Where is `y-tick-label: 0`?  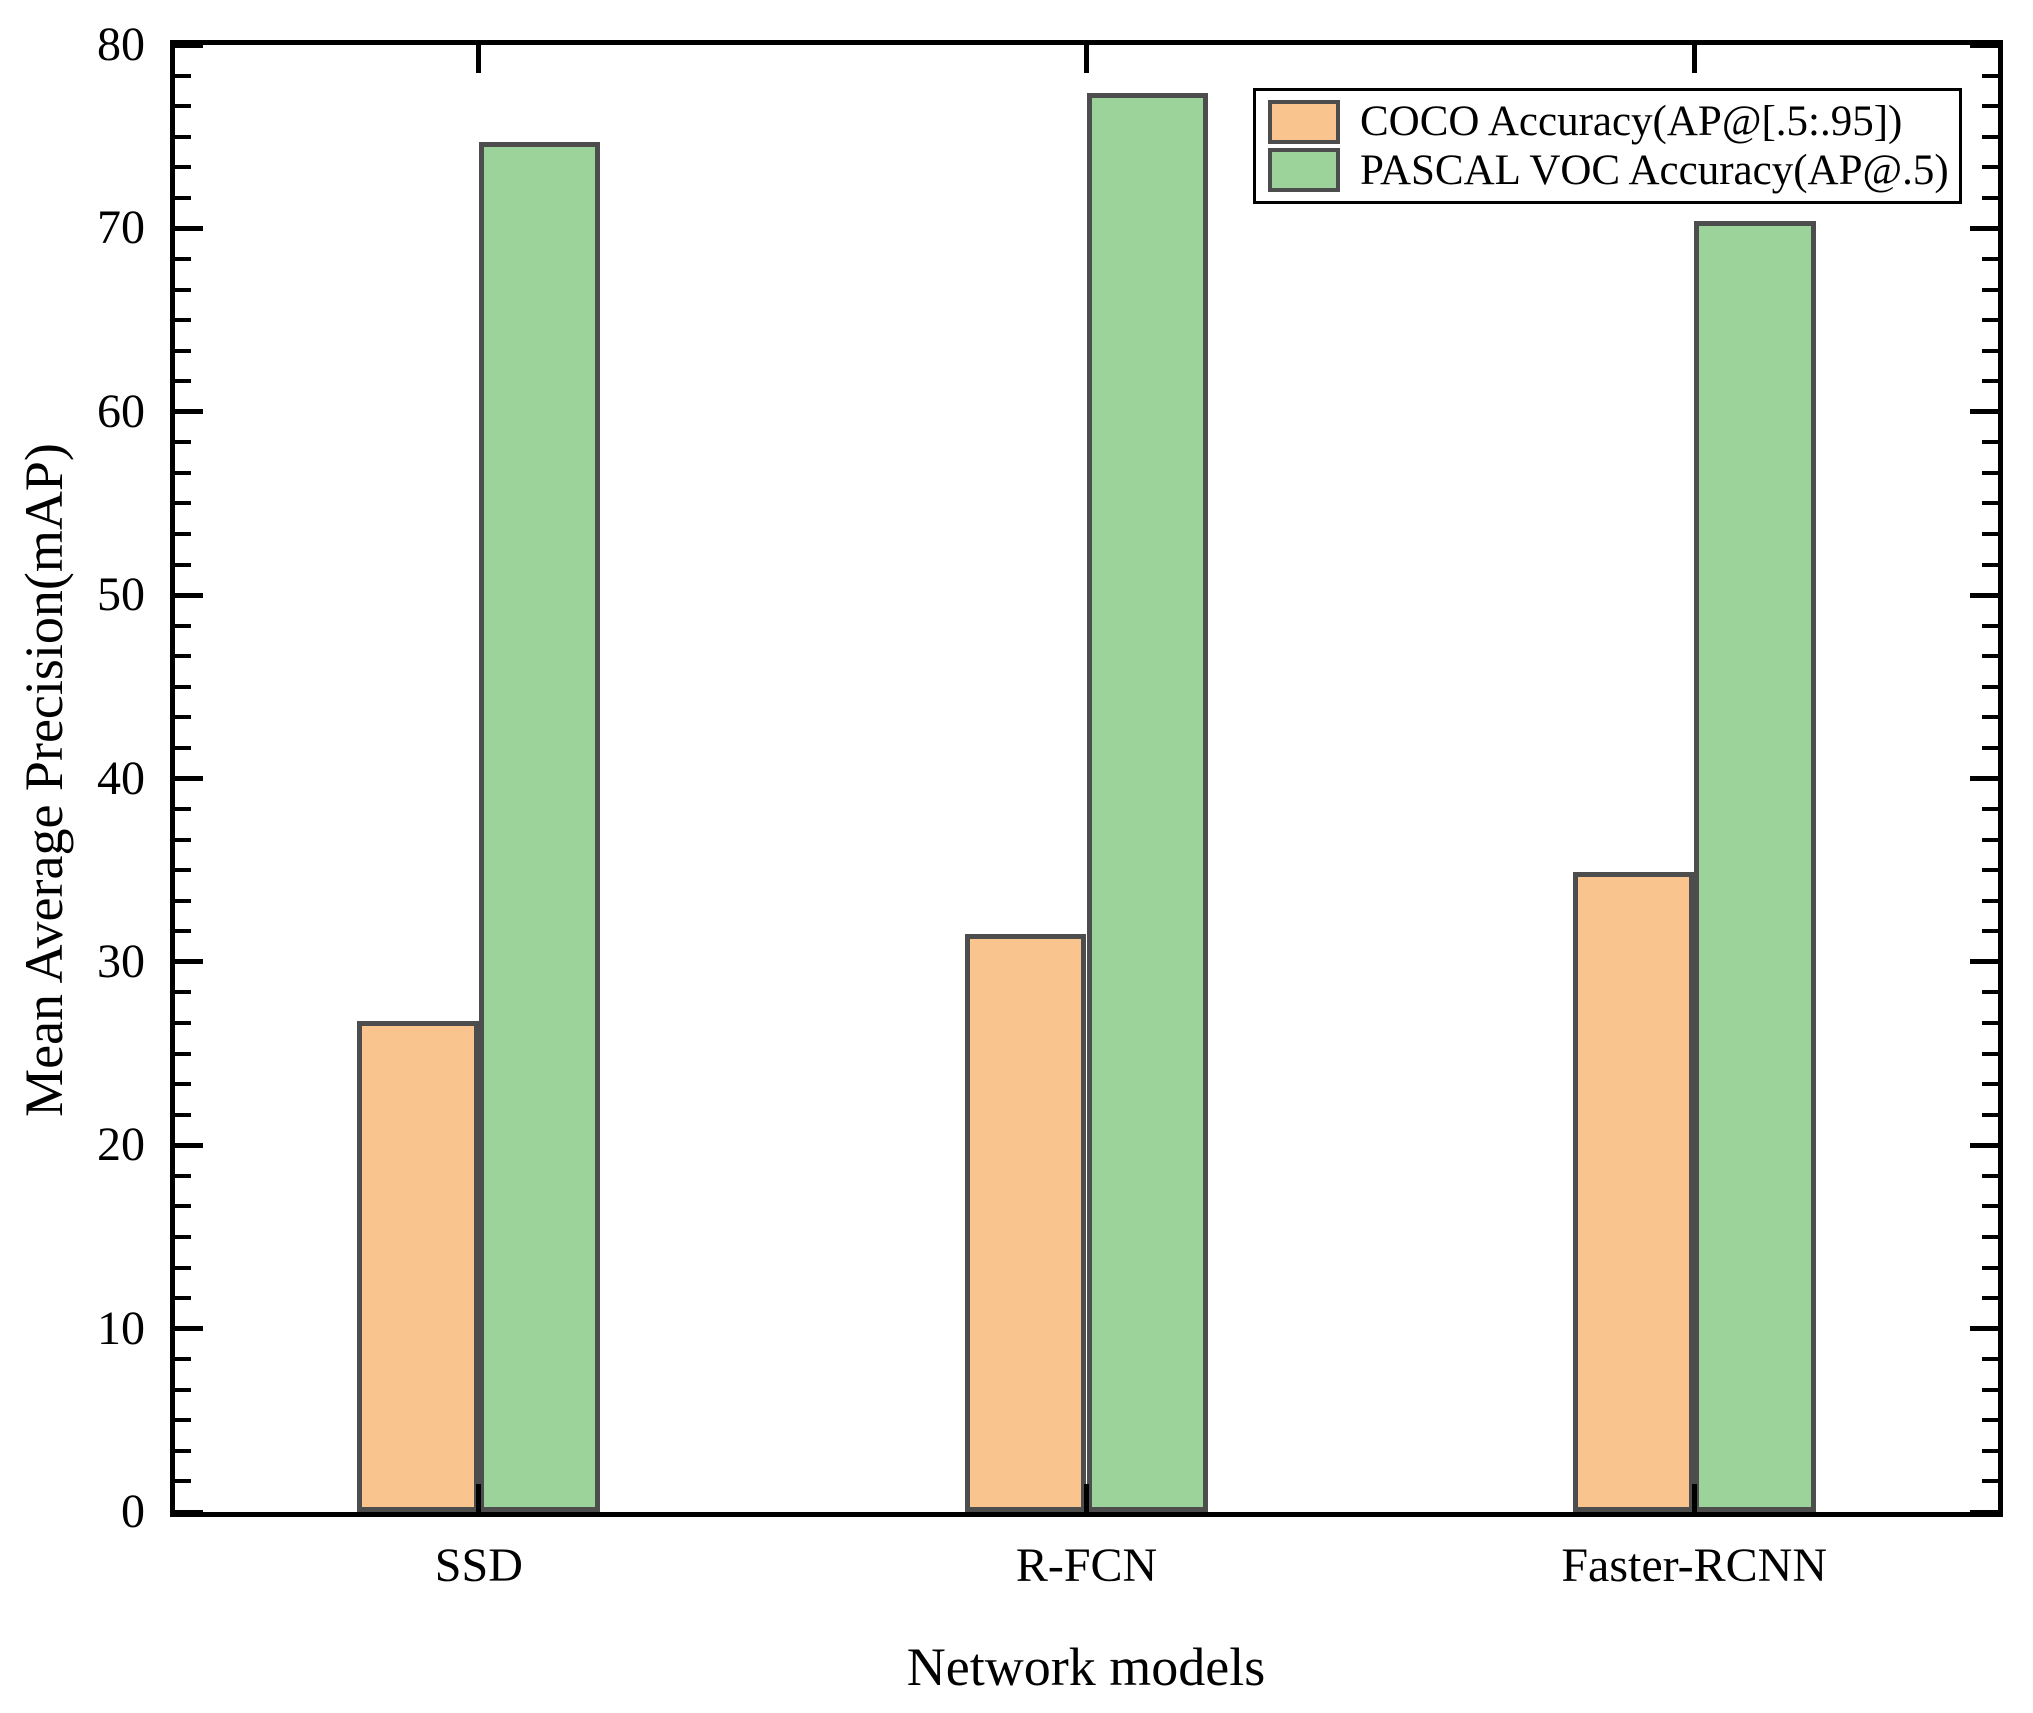
y-tick-label: 0 is located at coordinates (133, 1511).